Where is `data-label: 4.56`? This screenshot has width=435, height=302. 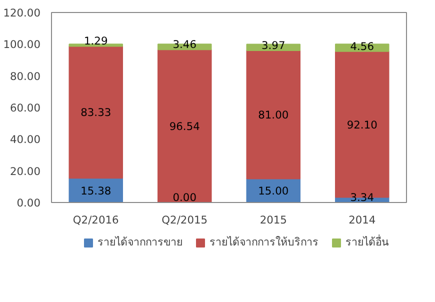
data-label: 4.56 is located at coordinates (362, 46).